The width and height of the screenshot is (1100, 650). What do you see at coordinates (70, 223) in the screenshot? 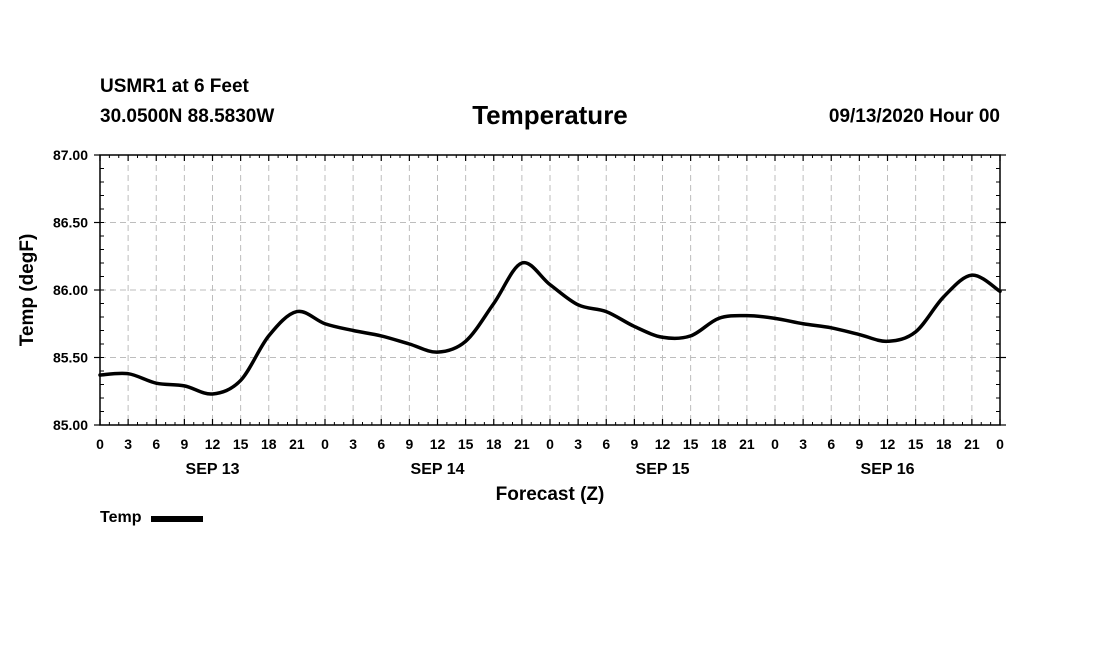
I see `y-tick-label: 86.50` at bounding box center [70, 223].